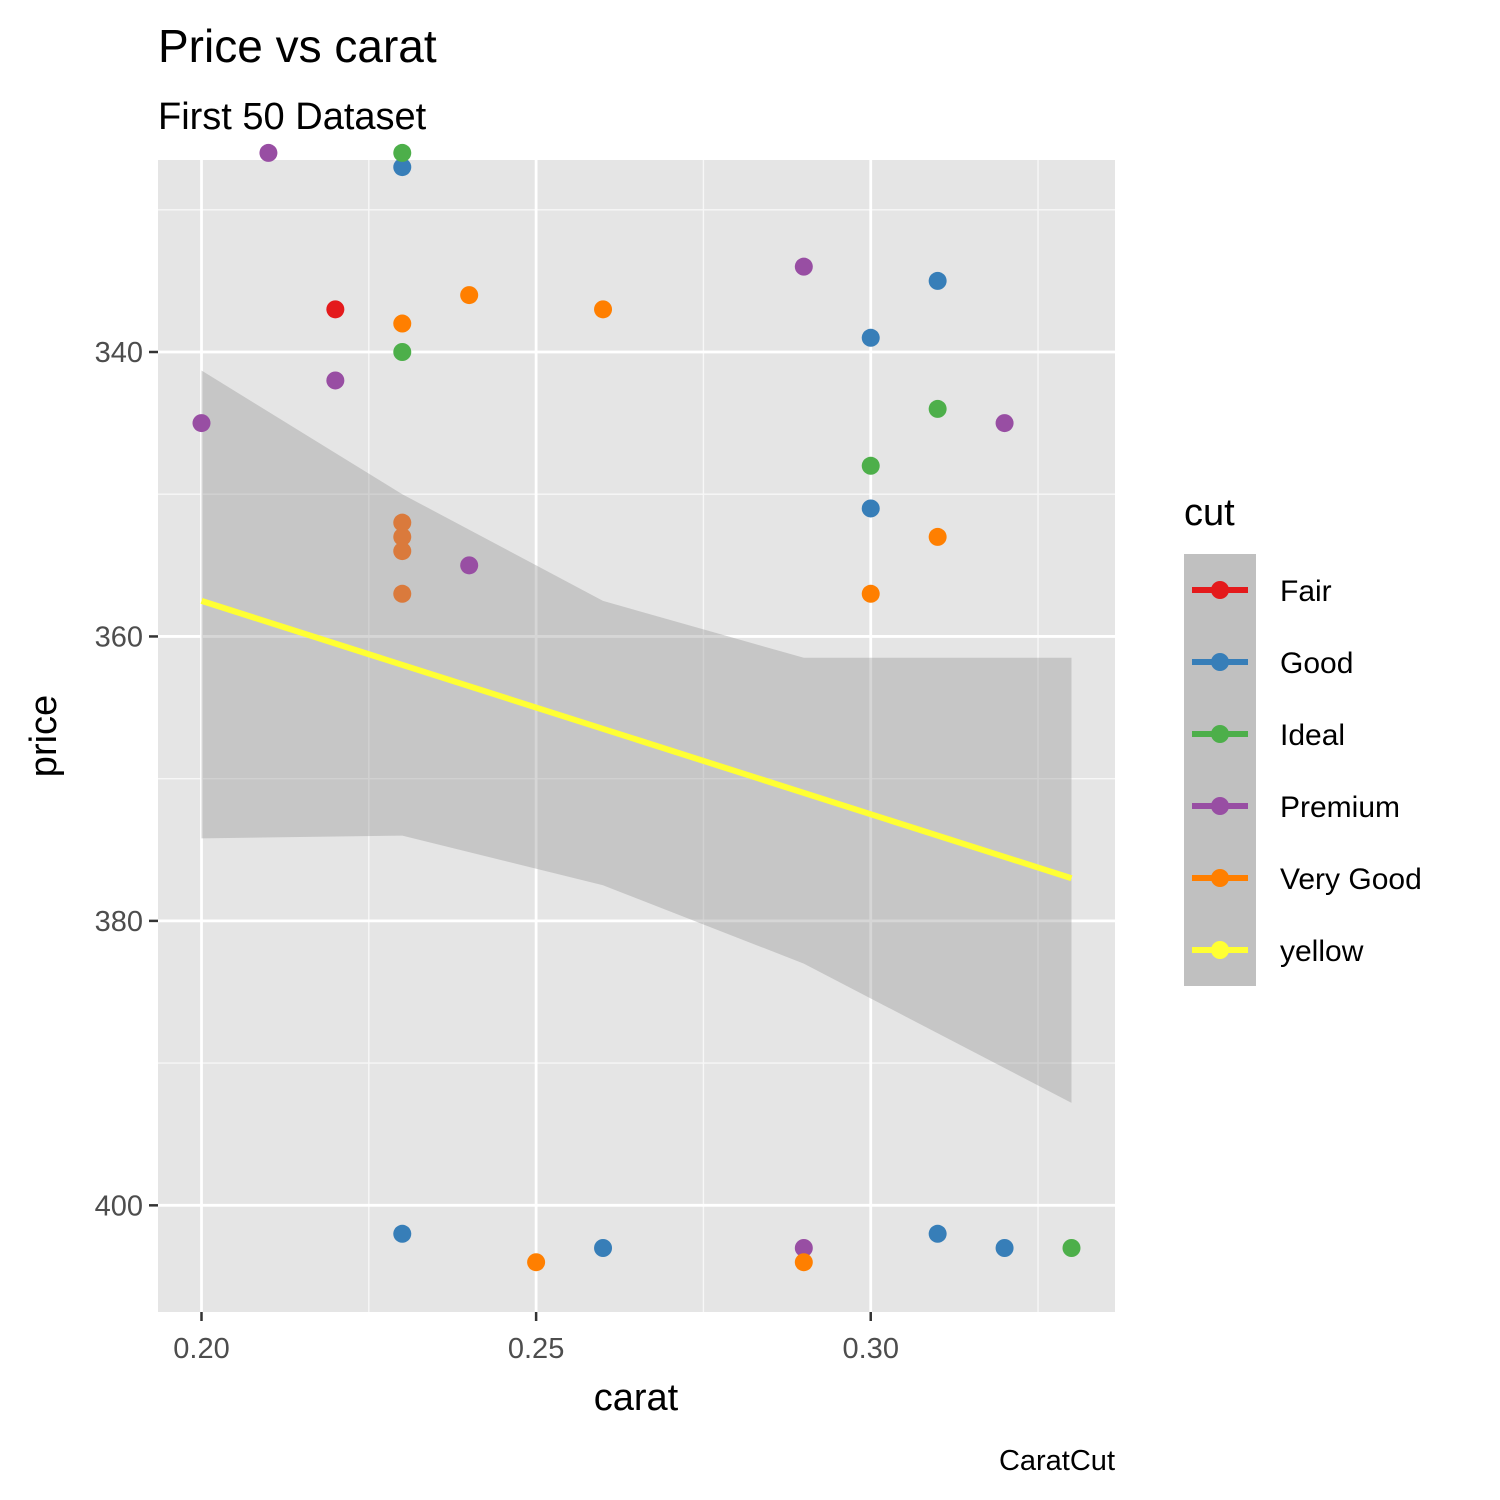 The height and width of the screenshot is (1500, 1500). What do you see at coordinates (1312, 735) in the screenshot?
I see `legend-label: Ideal` at bounding box center [1312, 735].